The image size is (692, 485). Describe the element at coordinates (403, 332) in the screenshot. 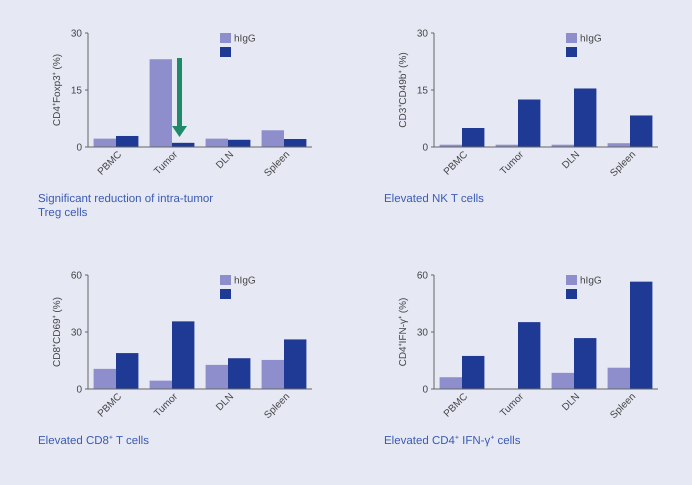

I see `y-axis-title: CD4⁺IFN-γ⁺ (%)` at that location.